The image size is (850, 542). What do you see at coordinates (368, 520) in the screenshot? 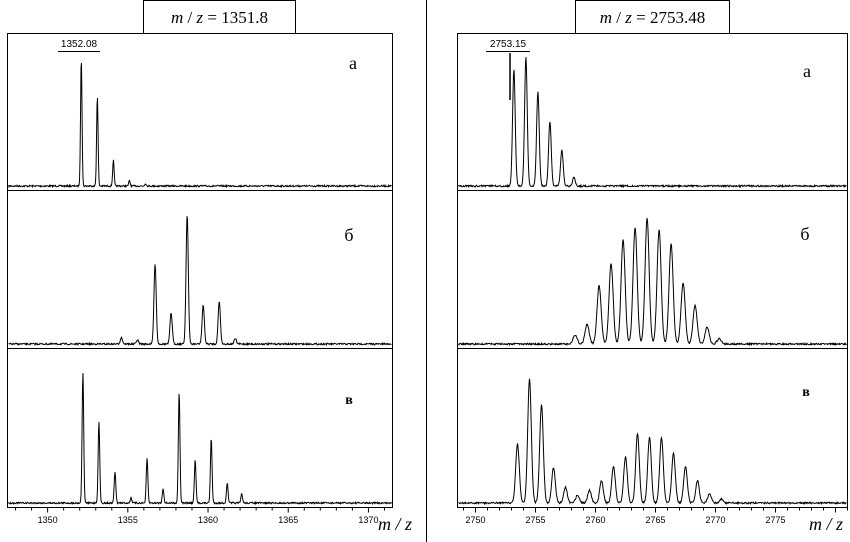
I see `x-tick-label: 1370` at bounding box center [368, 520].